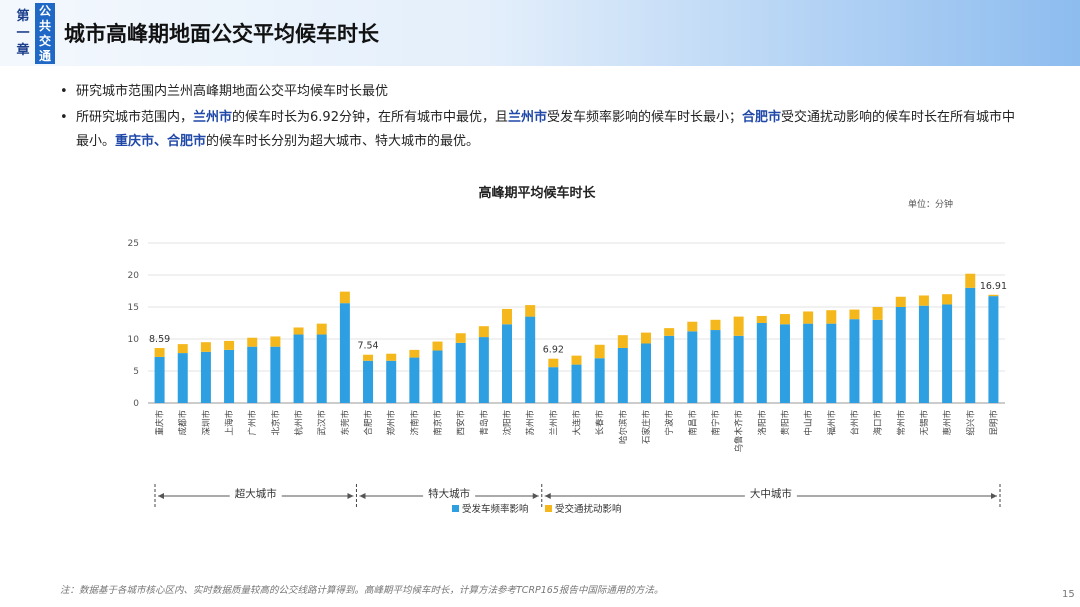 The image size is (1080, 607). What do you see at coordinates (391, 423) in the screenshot?
I see `x-tick-label: 郑州市` at bounding box center [391, 423].